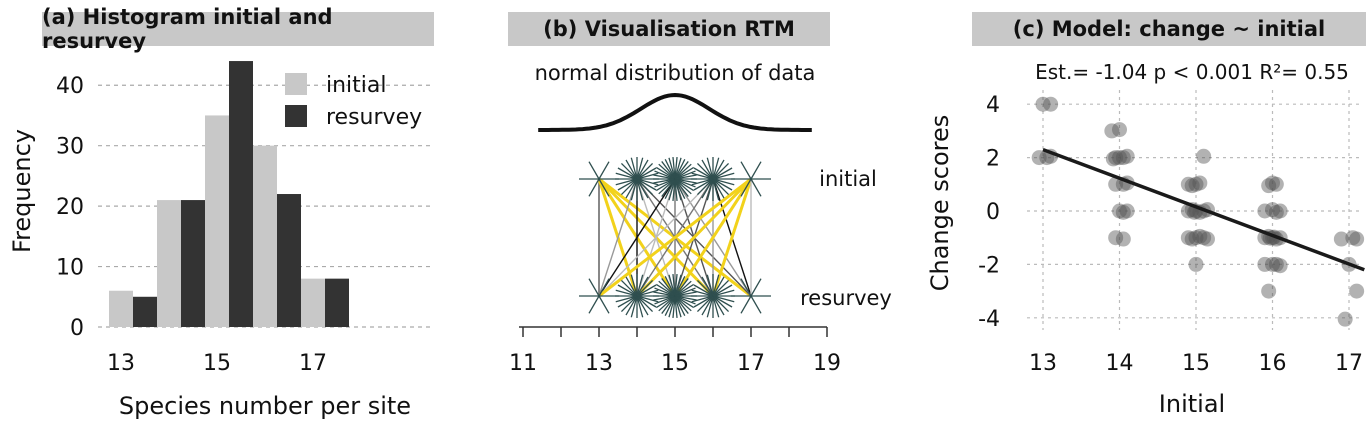 Image resolution: width=1370 pixels, height=436 pixels. What do you see at coordinates (940, 203) in the screenshot?
I see `y-axis-label: Change scores` at bounding box center [940, 203].